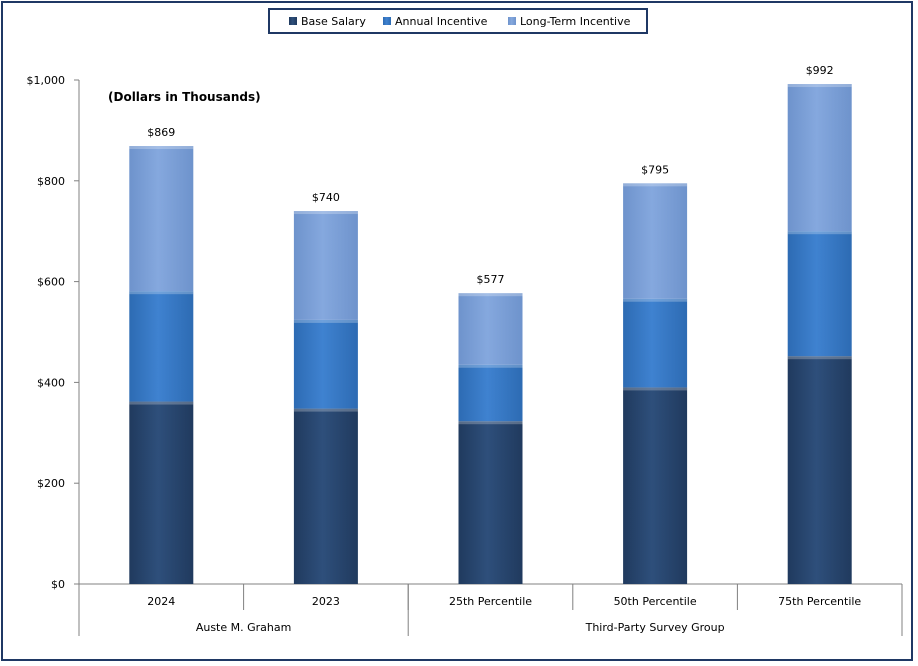  I want to click on y-tick-label: $0, so click(58, 584).